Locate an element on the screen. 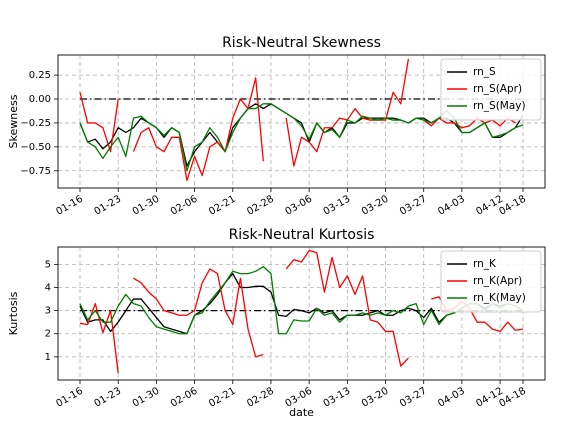  y-tick-label: −0.75 is located at coordinates (35, 171).